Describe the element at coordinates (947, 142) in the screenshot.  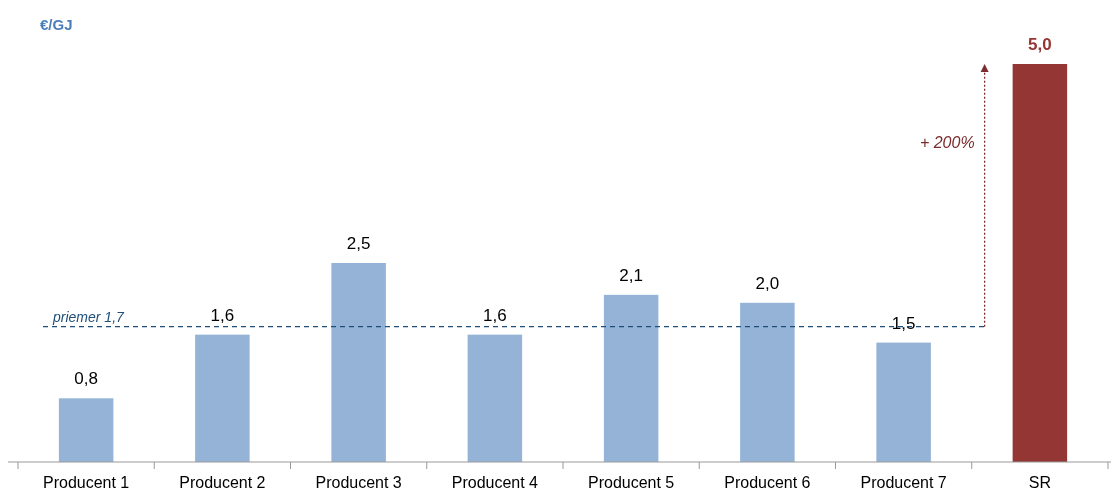
I see `annotation: + 200%` at that location.